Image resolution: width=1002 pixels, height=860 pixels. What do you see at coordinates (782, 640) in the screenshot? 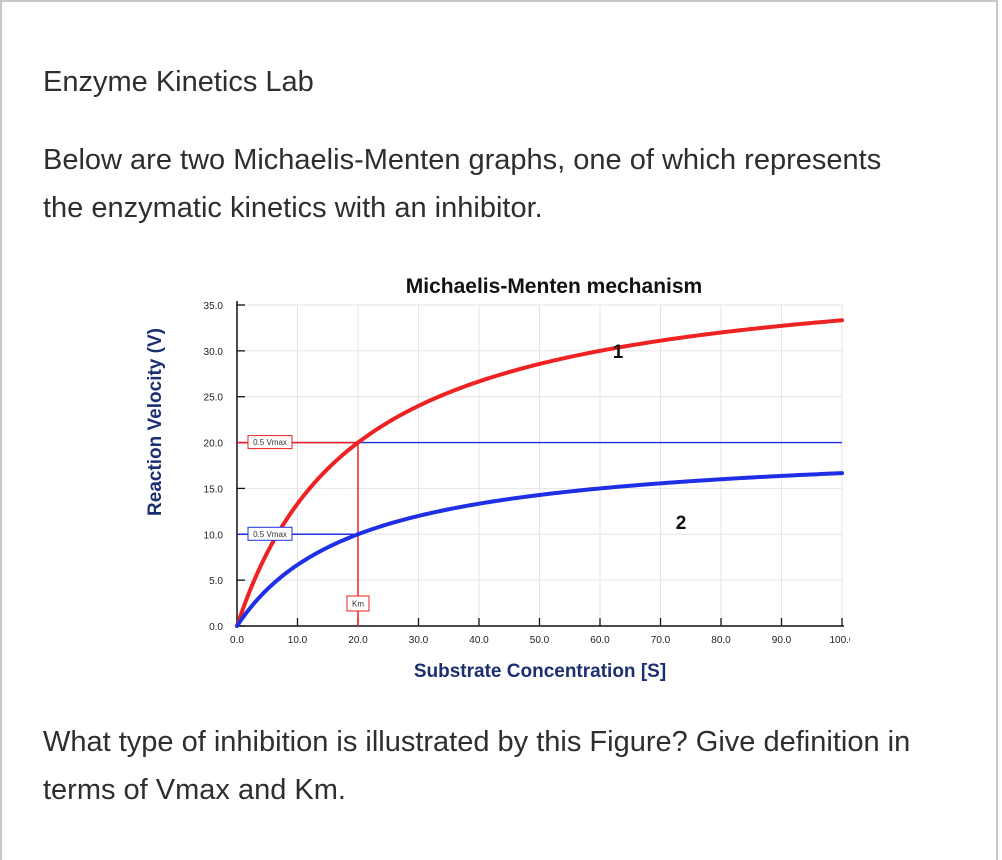
I see `x-tick-label-9: 90.0` at bounding box center [782, 640].